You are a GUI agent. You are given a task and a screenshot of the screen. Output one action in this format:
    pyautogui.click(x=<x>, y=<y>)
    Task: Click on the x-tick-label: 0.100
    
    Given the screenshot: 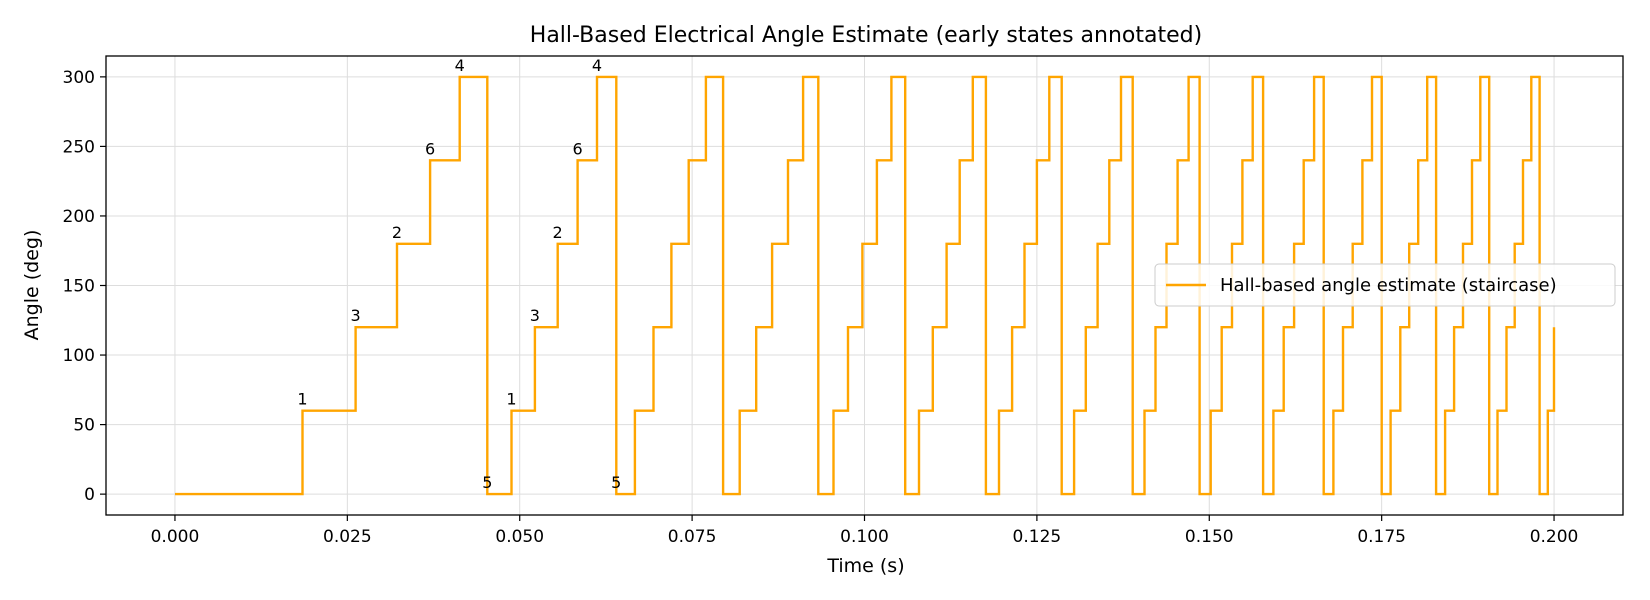 What is the action you would take?
    pyautogui.click(x=864, y=537)
    